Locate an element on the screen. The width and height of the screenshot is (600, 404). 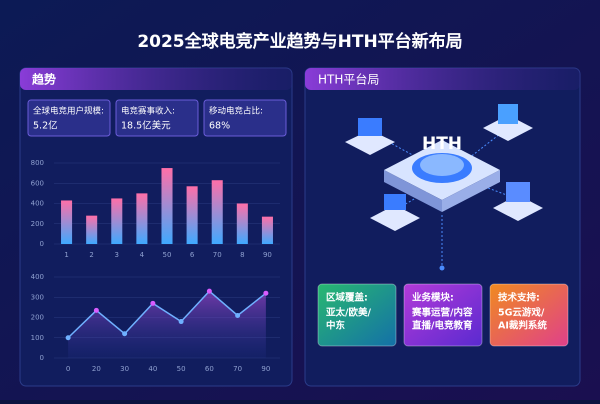
stat-label: 全球电竞用户规模: is located at coordinates (68, 111).